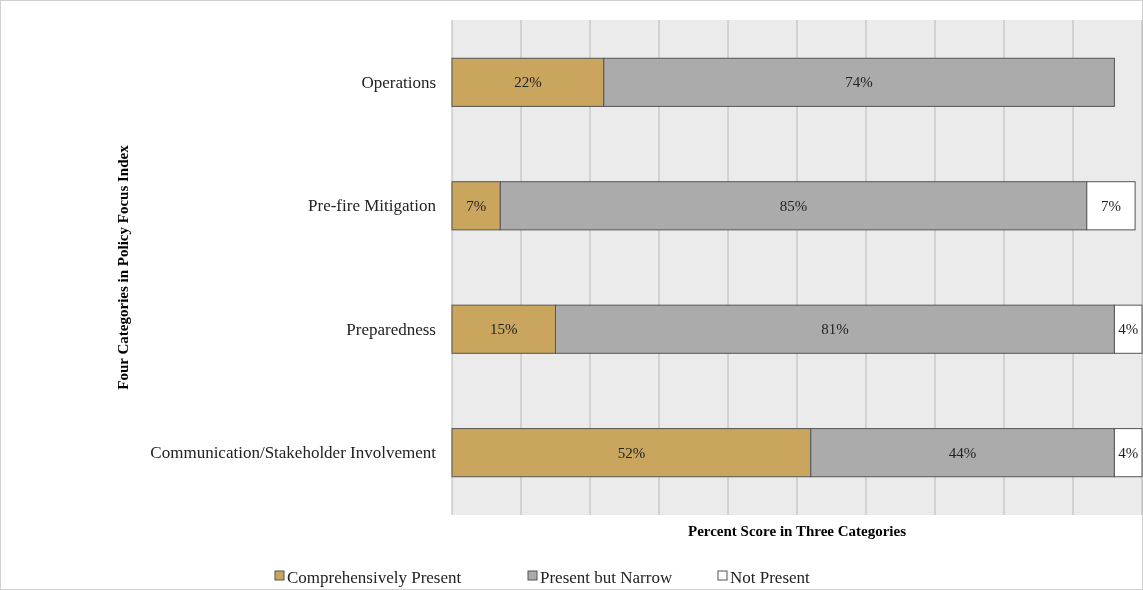  Describe the element at coordinates (859, 82) in the screenshot. I see `data-label: 74%` at that location.